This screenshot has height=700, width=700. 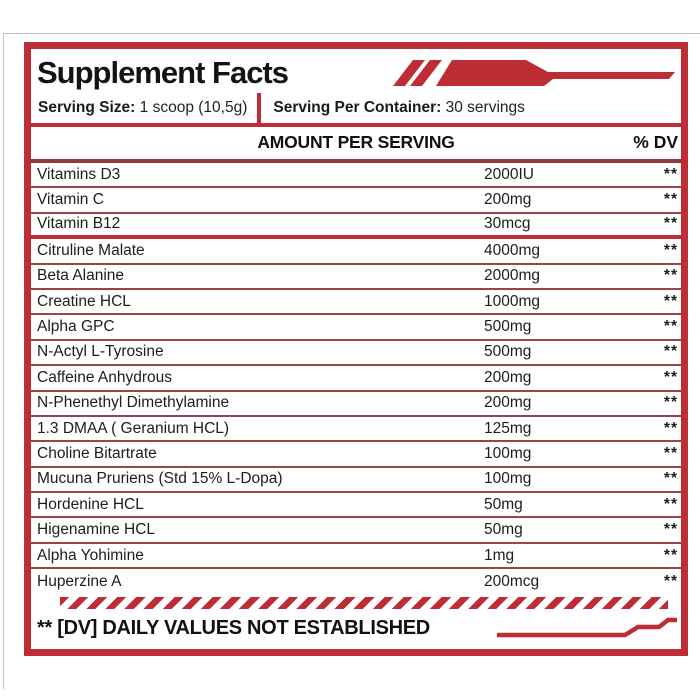 I want to click on ingredient-name: Caffeine Anhydrous, so click(x=105, y=377).